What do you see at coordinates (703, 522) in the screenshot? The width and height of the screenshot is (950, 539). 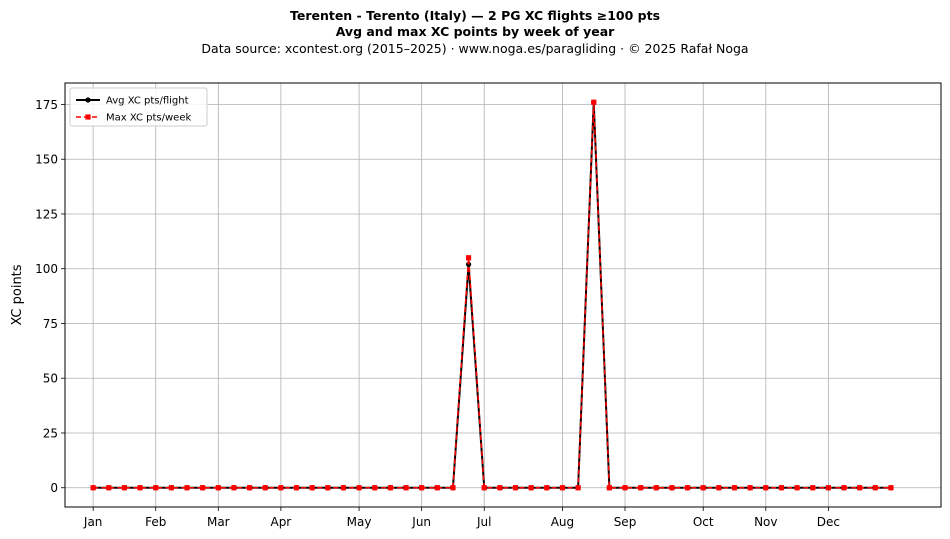 I see `x-tick-label: Oct` at bounding box center [703, 522].